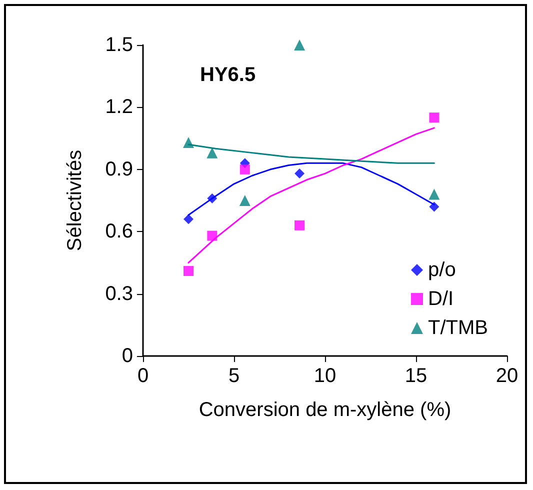 This screenshot has width=533, height=490. I want to click on legend-label: T/TMB, so click(458, 328).